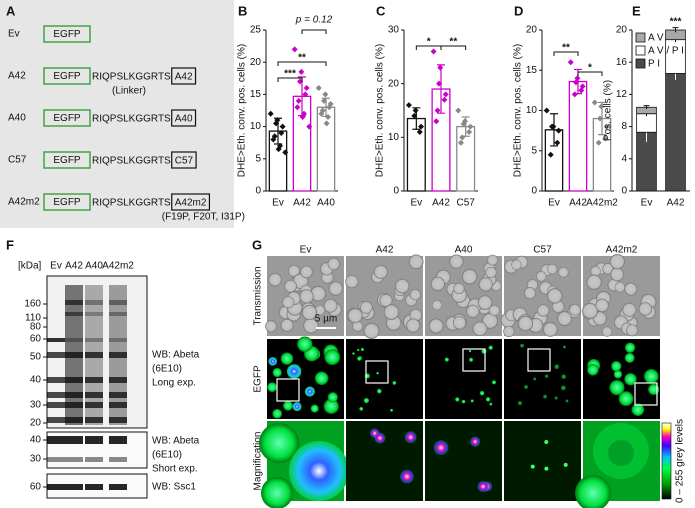  Describe the element at coordinates (429, 42) in the screenshot. I see `significance-label: *` at that location.